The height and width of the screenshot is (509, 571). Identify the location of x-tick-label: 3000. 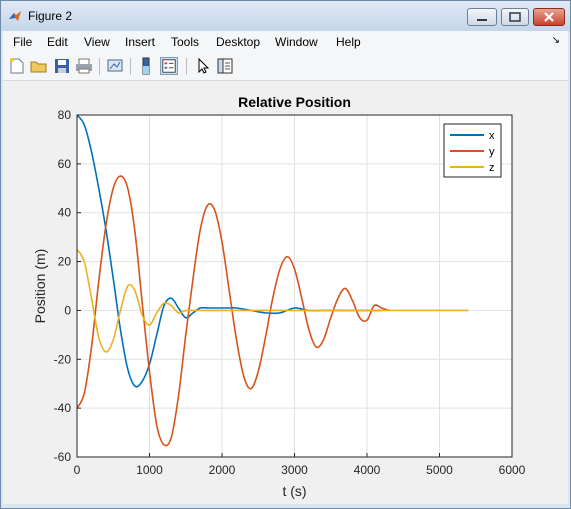
(294, 470).